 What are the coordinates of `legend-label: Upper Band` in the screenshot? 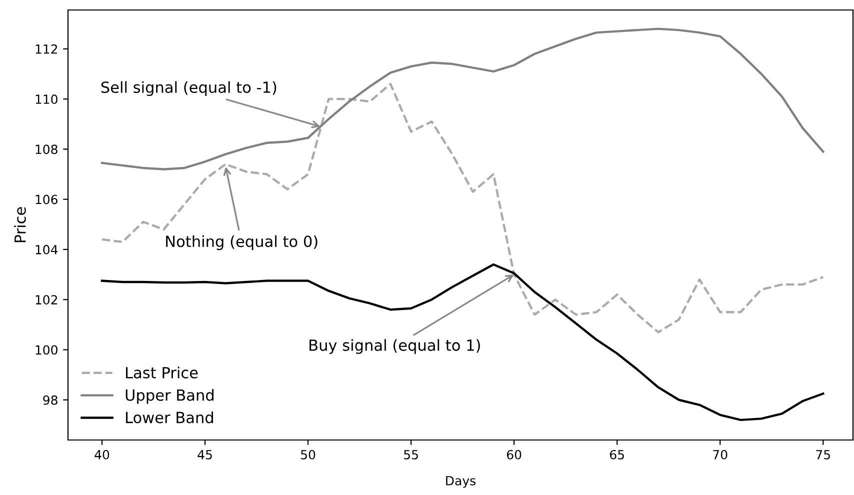 It's located at (170, 396).